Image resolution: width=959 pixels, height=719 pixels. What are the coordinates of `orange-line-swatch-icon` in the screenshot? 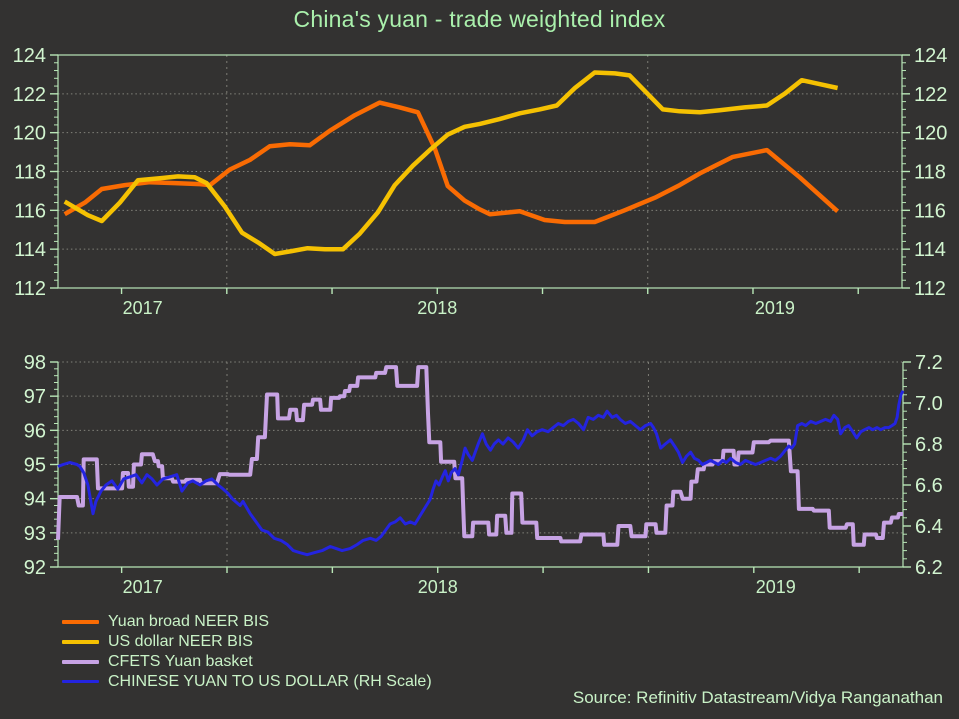 It's located at (80, 621).